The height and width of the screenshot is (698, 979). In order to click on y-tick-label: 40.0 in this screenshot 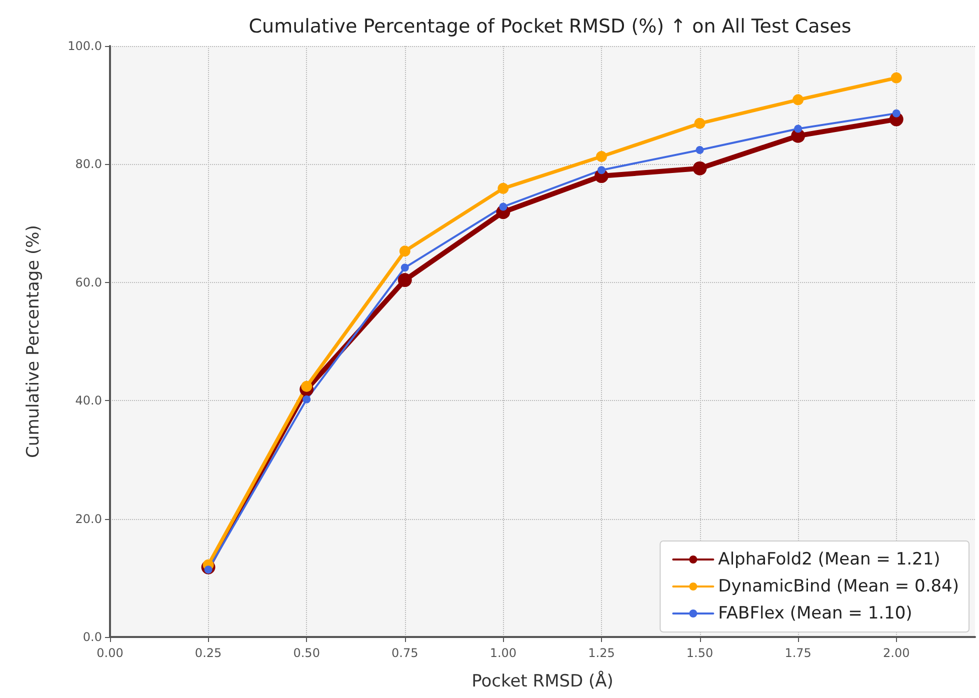, I will do `click(88, 401)`.